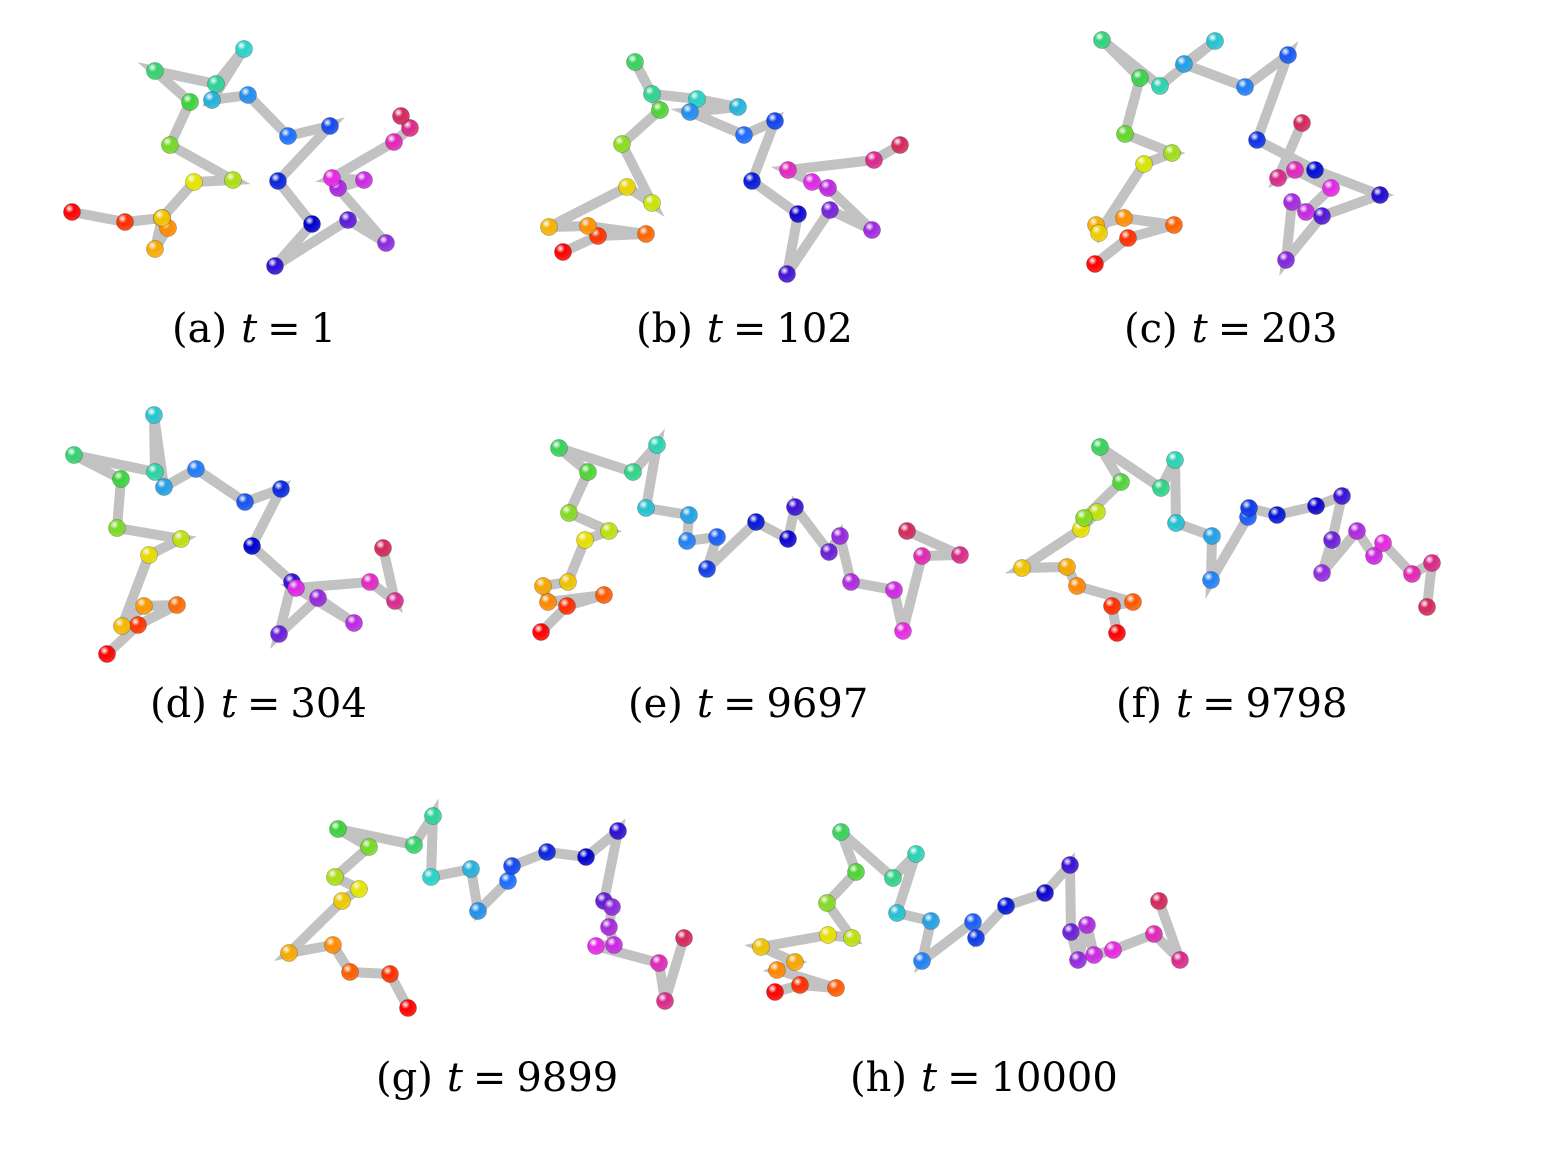 The width and height of the screenshot is (1544, 1154). Describe the element at coordinates (814, 329) in the screenshot. I see `caption-value: 102` at that location.